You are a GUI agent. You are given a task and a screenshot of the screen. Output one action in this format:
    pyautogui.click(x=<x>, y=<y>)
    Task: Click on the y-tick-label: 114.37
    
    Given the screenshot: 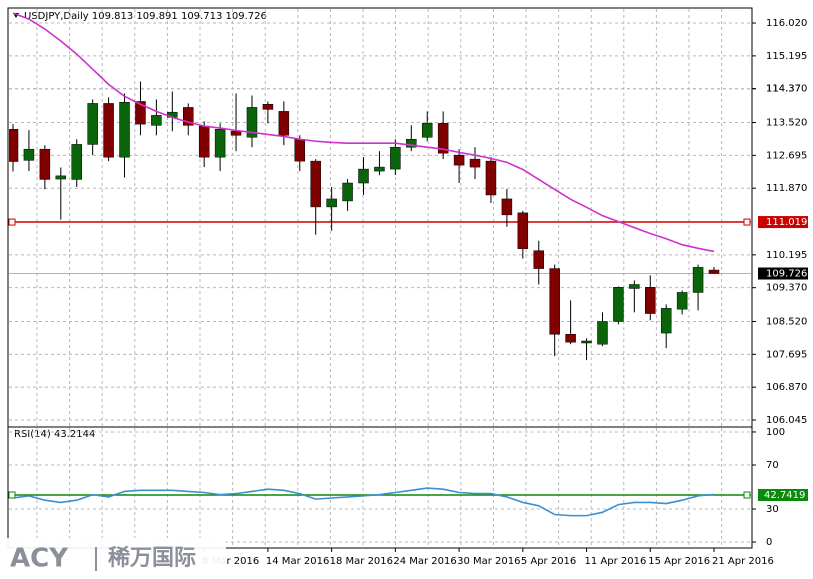 What is the action you would take?
    pyautogui.click(x=783, y=89)
    